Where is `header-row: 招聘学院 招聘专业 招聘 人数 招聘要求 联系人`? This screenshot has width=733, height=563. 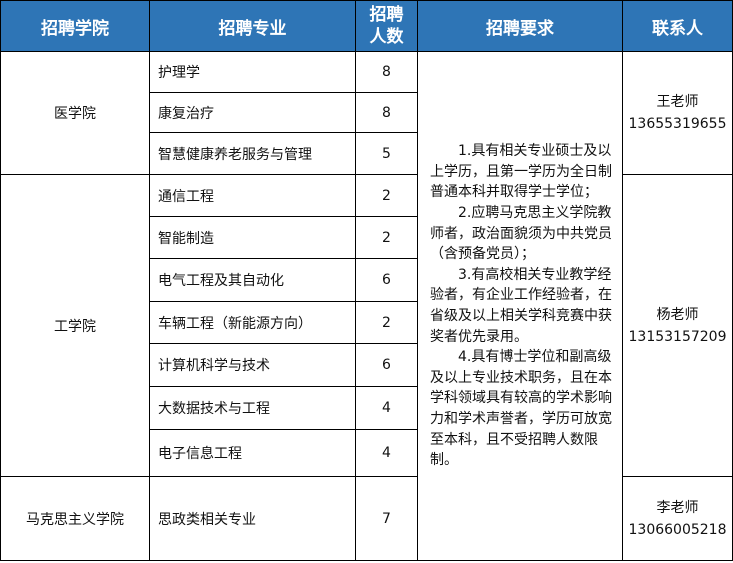 header-row: 招聘学院 招聘专业 招聘 人数 招聘要求 联系人 is located at coordinates (366, 26).